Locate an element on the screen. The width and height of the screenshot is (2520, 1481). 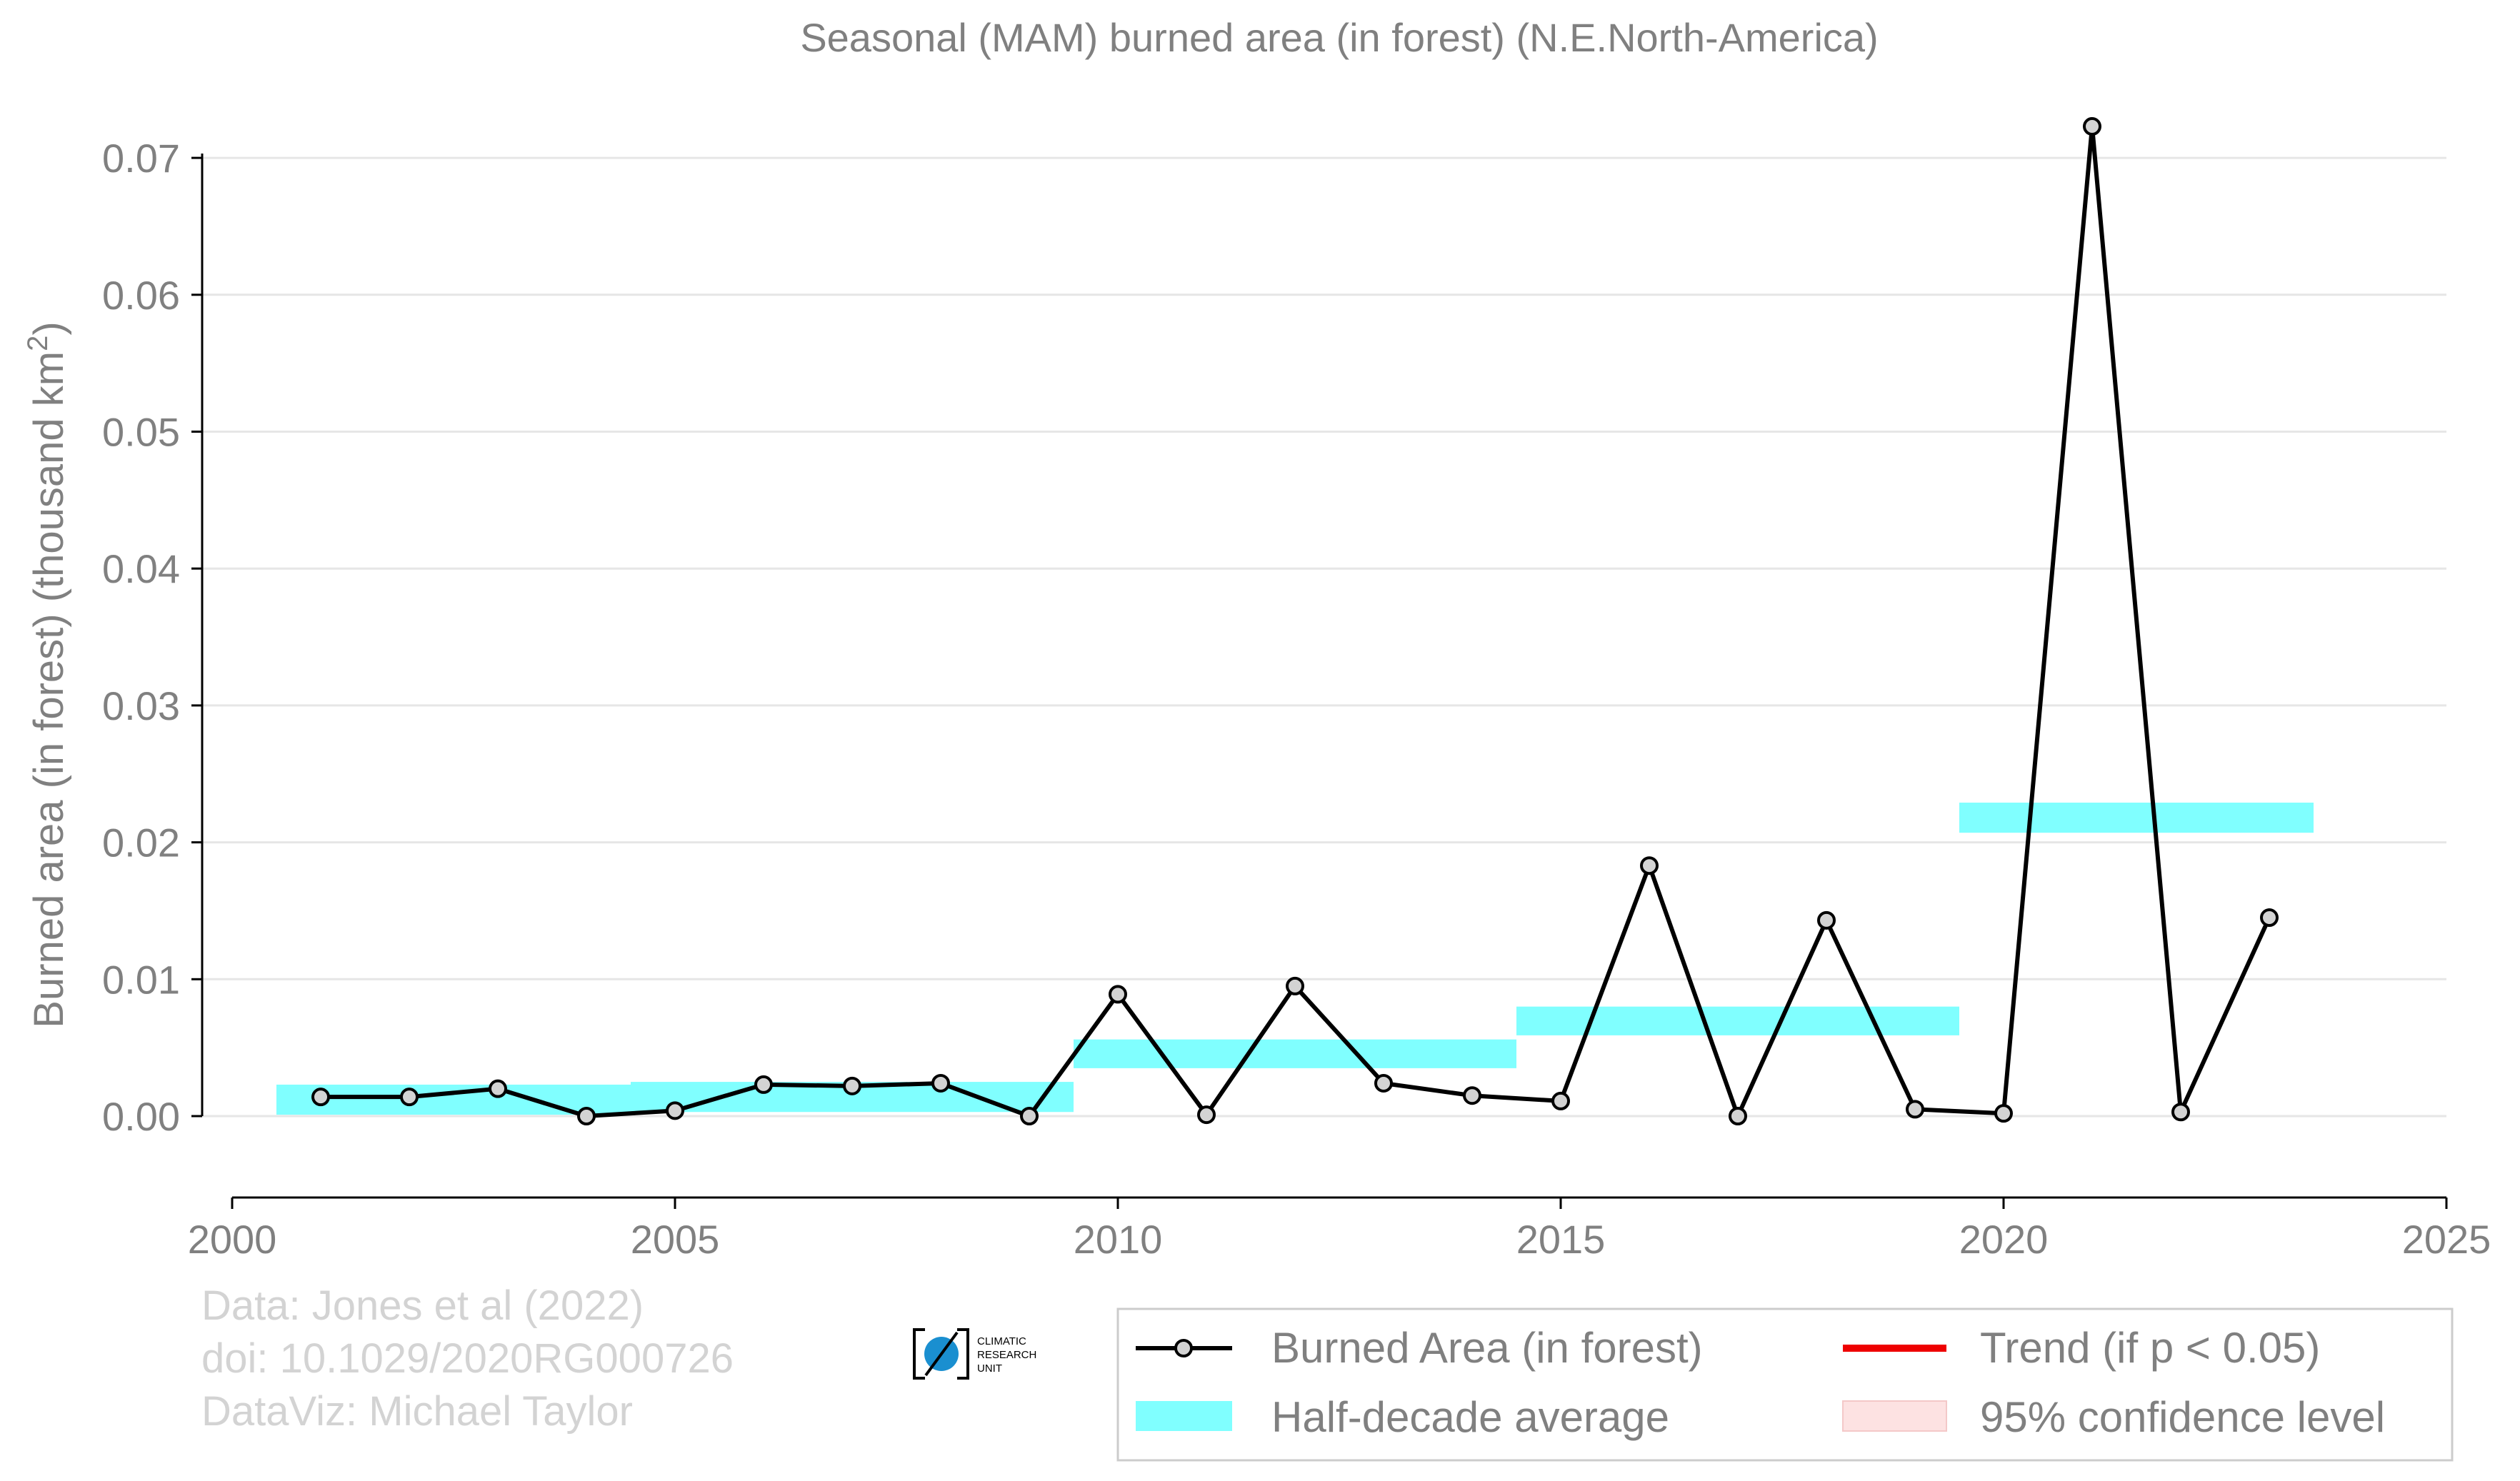
x-tick-label: 2000 is located at coordinates (232, 1240).